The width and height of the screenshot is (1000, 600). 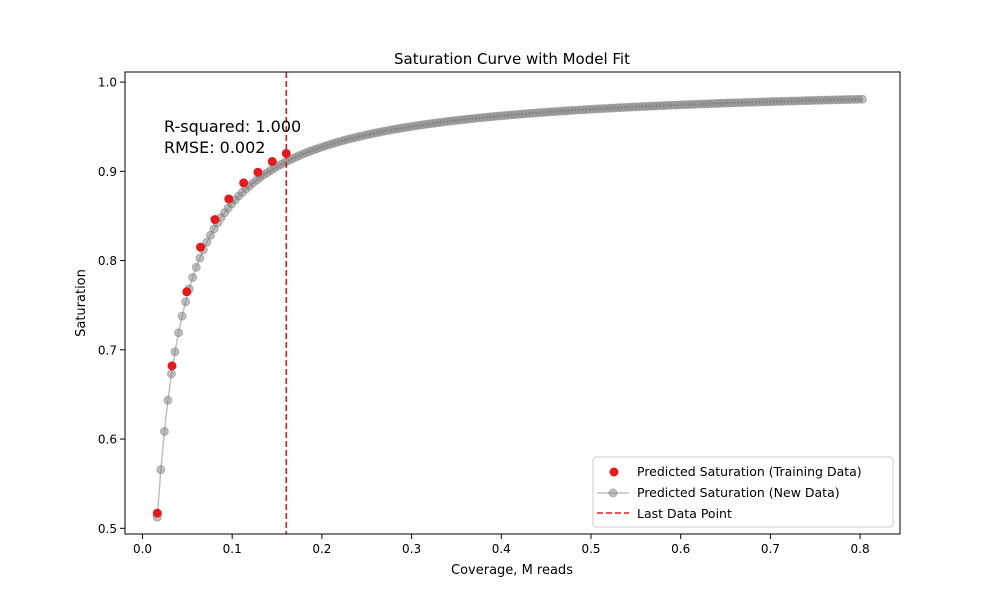 I want to click on y-axis-label: Saturation, so click(x=81, y=303).